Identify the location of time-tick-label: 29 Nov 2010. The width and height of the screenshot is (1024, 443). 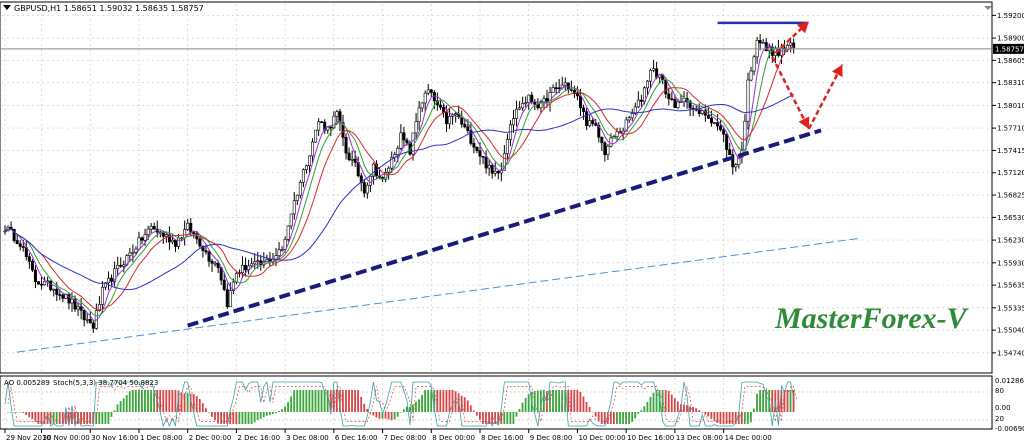
(28, 438).